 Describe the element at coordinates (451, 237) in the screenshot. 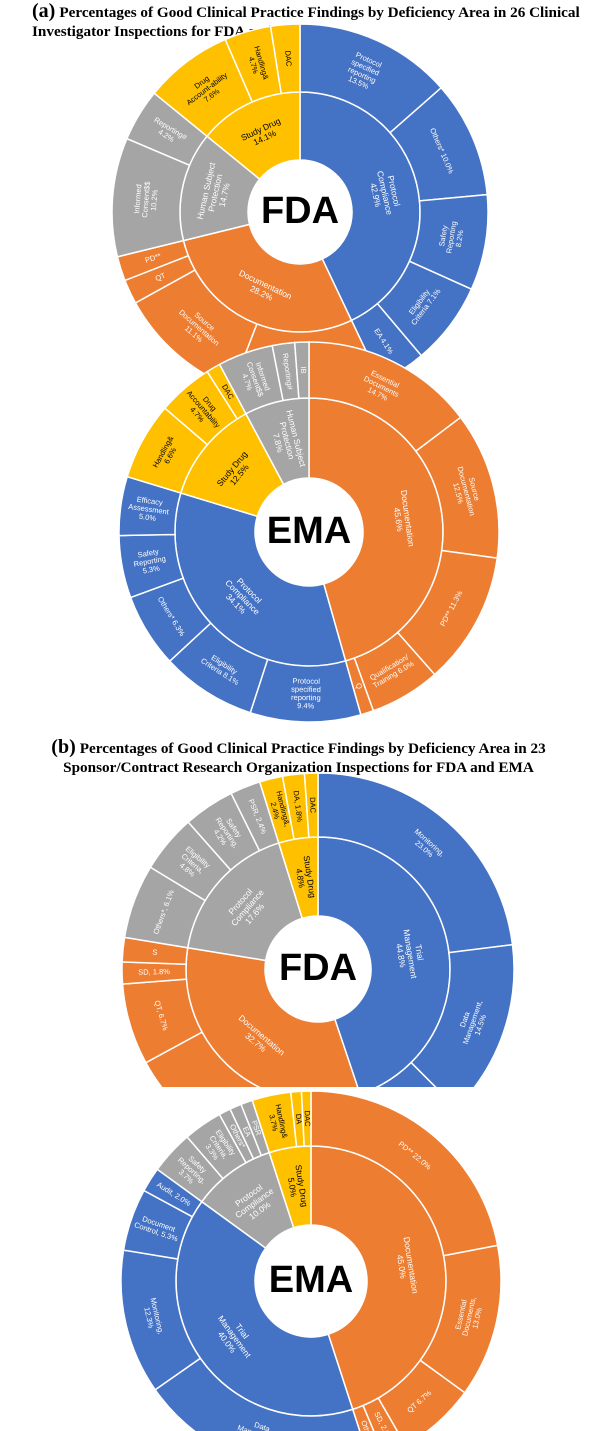

I see `chart0-outer-label-safety-reporting-8-2: SafetyReporting8.2%` at that location.